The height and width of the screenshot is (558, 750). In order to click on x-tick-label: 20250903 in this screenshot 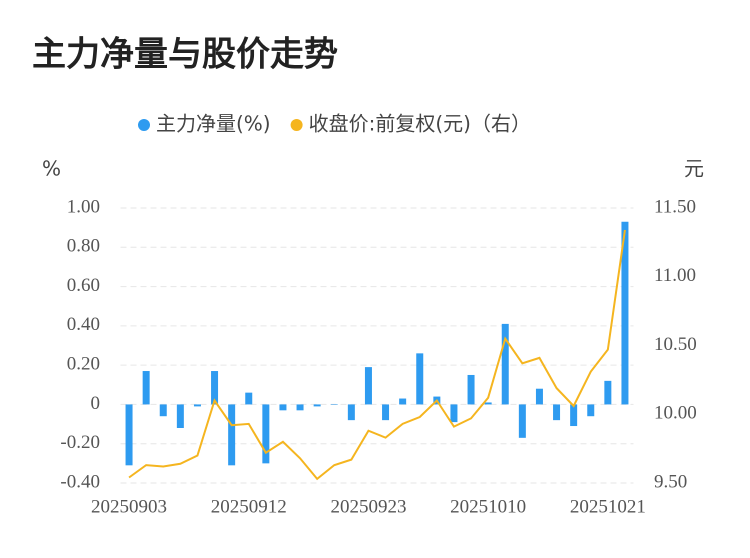, I will do `click(129, 506)`.